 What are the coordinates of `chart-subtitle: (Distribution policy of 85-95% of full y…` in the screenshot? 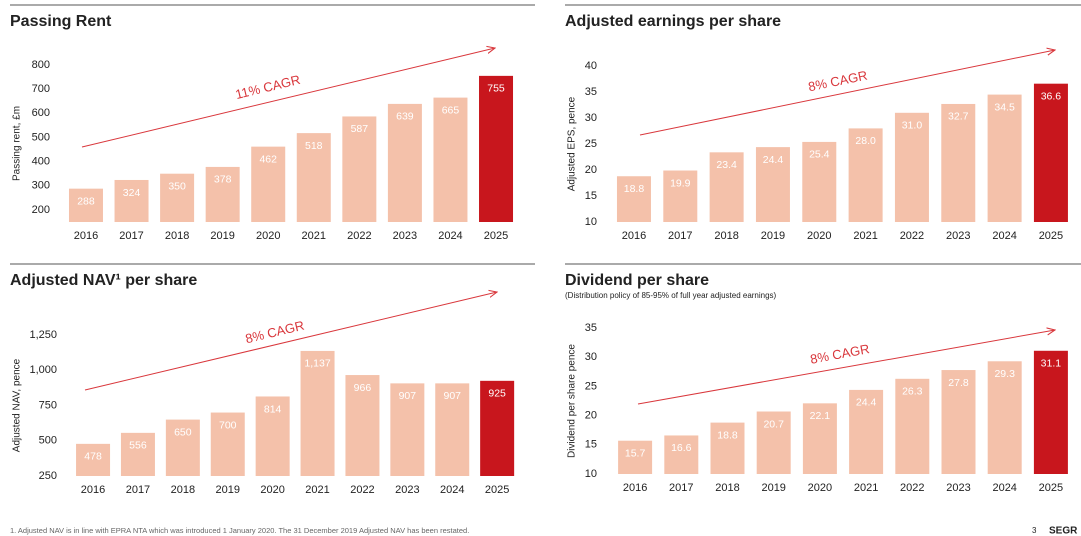 It's located at (671, 295).